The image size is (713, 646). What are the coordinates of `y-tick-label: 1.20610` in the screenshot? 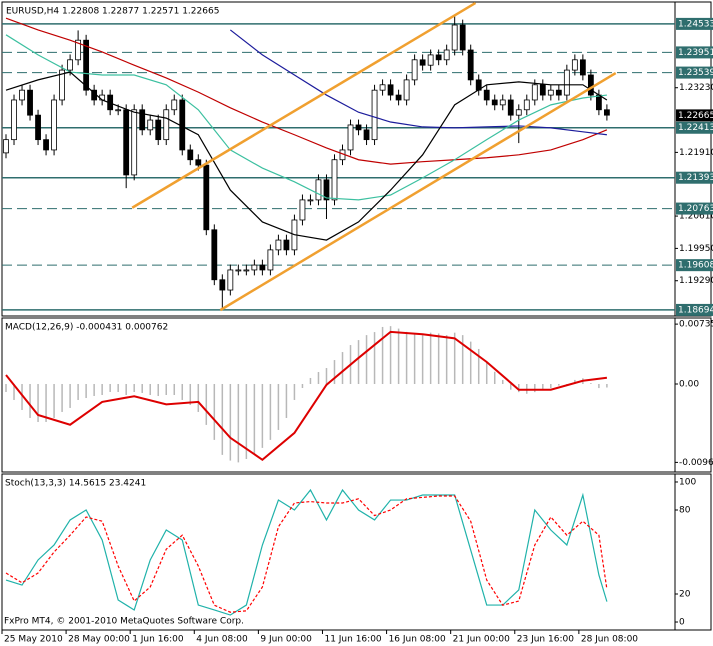 It's located at (696, 217).